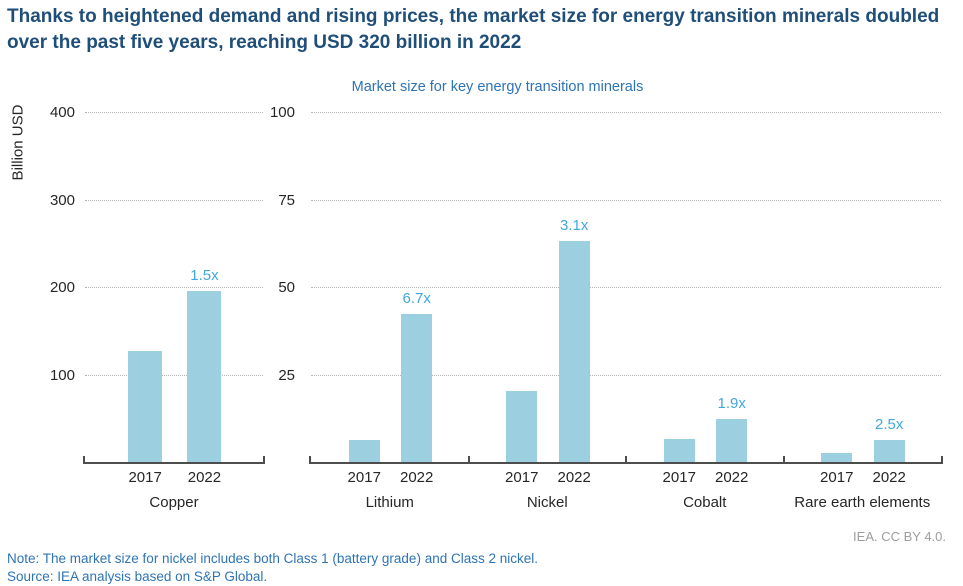 This screenshot has height=586, width=963. What do you see at coordinates (522, 426) in the screenshot?
I see `bar-nickel-2017` at bounding box center [522, 426].